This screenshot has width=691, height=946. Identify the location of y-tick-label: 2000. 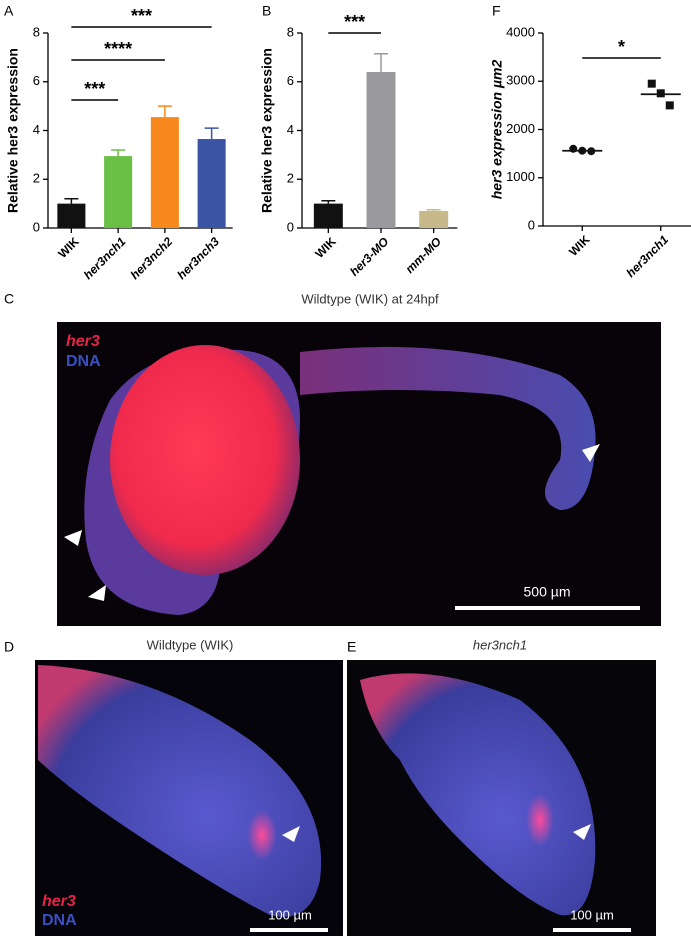
(520, 128).